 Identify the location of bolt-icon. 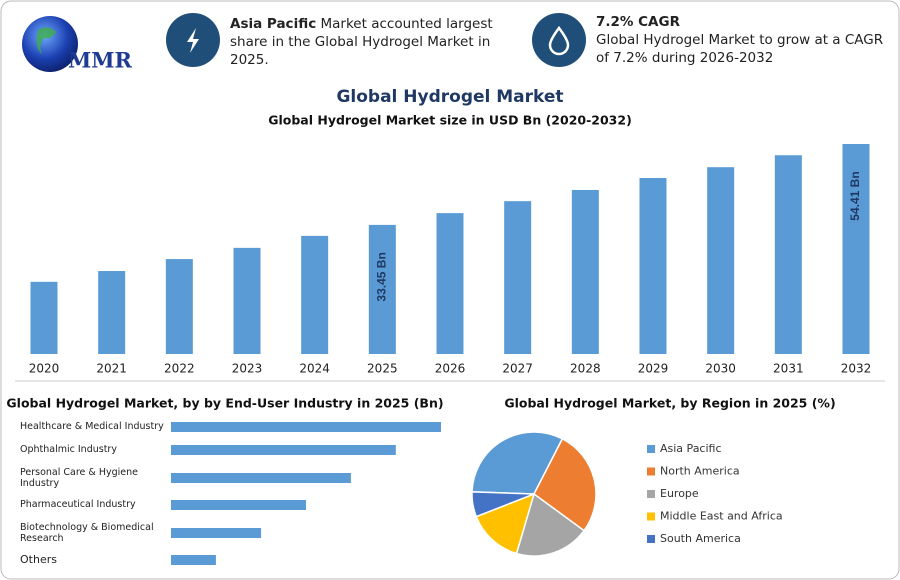
(193, 40).